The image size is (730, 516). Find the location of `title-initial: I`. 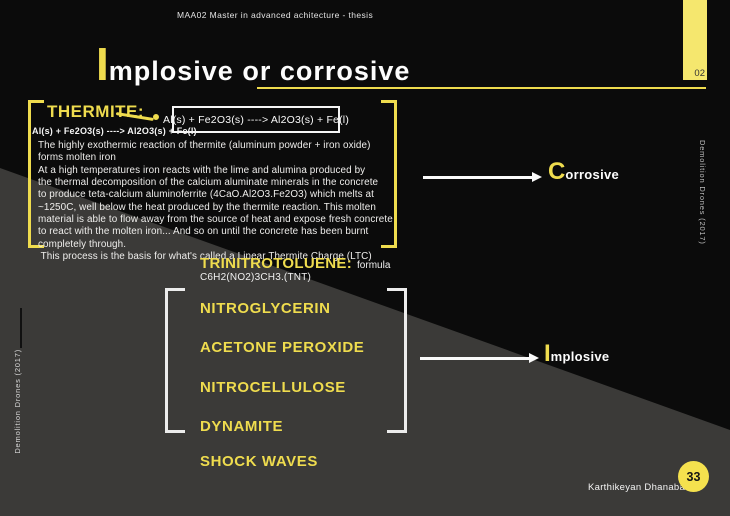

title-initial: I is located at coordinates (102, 64).